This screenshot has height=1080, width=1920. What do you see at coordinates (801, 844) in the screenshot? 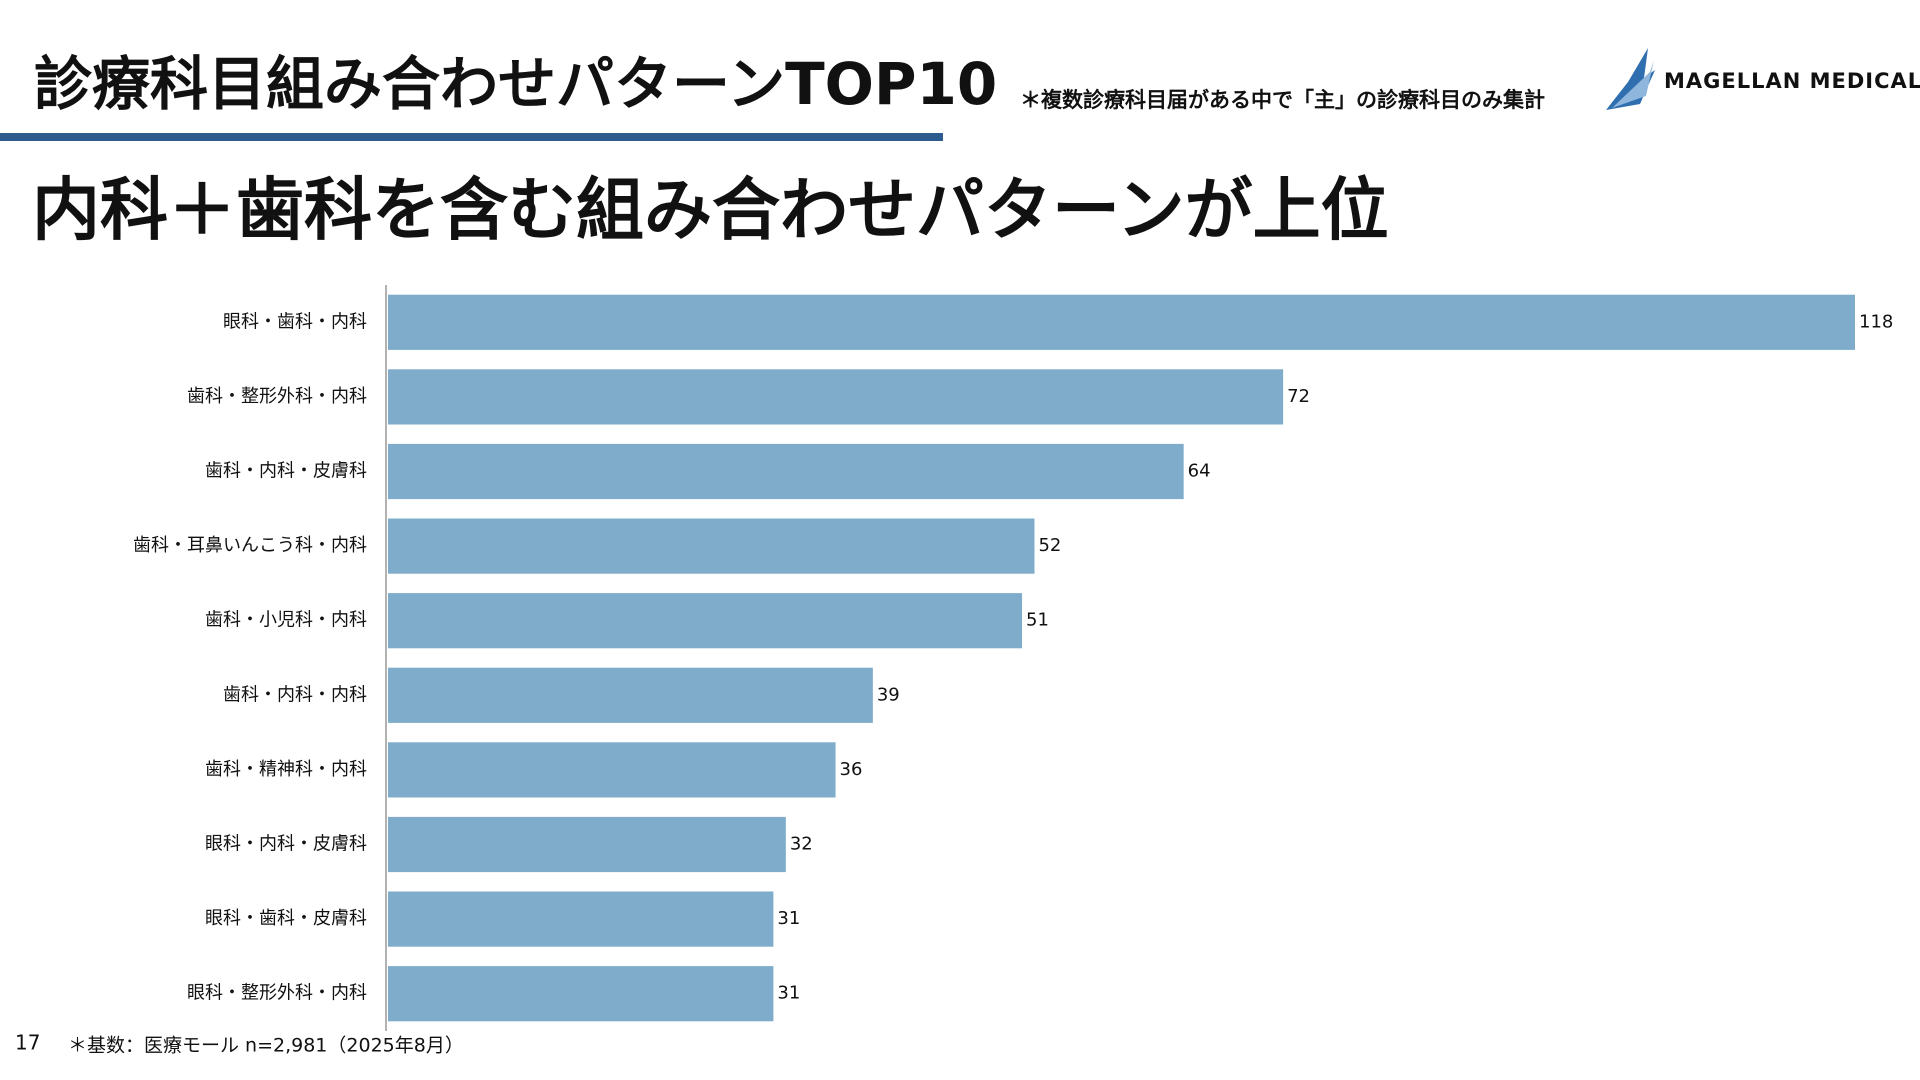
I see `value-label: 32` at bounding box center [801, 844].